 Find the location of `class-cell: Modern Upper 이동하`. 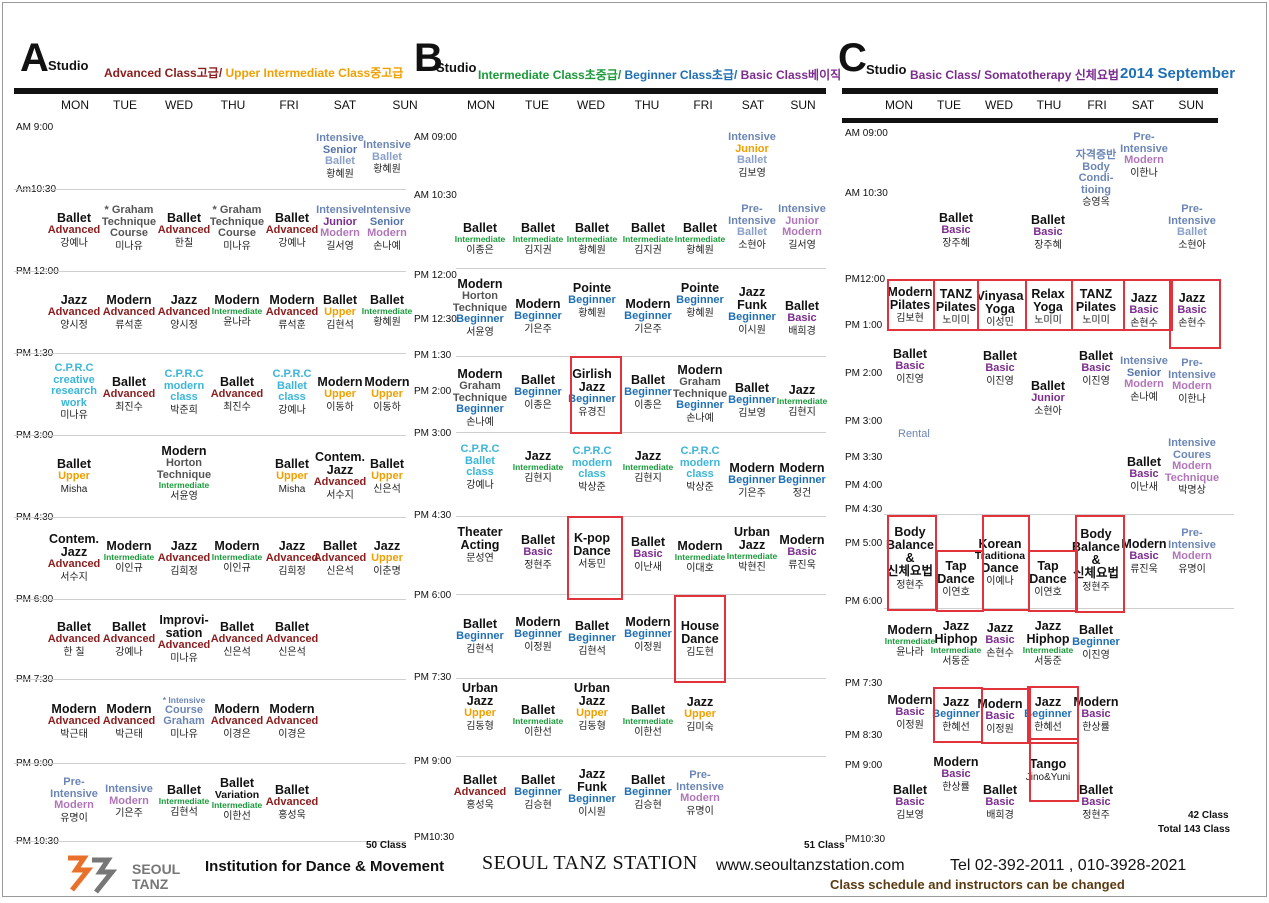

class-cell: Modern Upper 이동하 is located at coordinates (387, 394).